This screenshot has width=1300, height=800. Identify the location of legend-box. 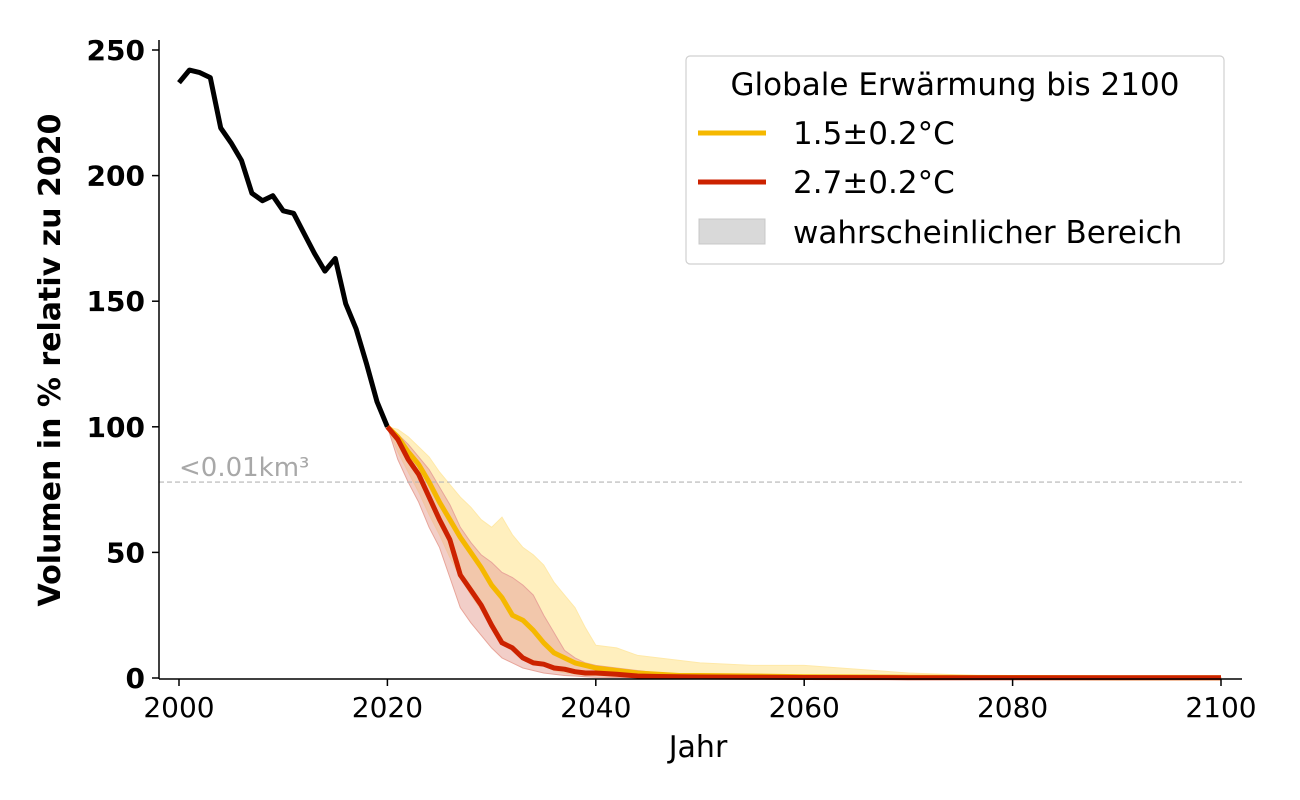
(955, 160).